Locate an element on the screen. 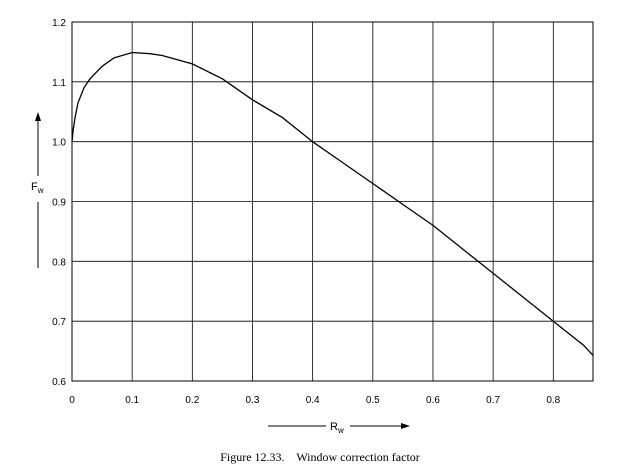  x-tick-label: 0.8 is located at coordinates (553, 400).